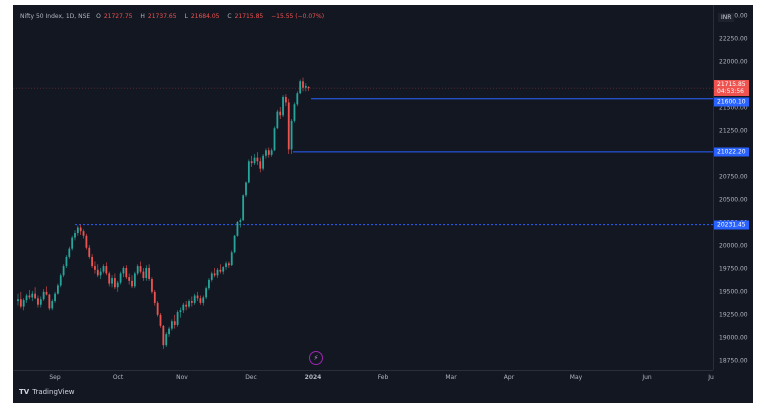 The height and width of the screenshot is (409, 765). What do you see at coordinates (55, 377) in the screenshot?
I see `x-tick-label: Sep` at bounding box center [55, 377].